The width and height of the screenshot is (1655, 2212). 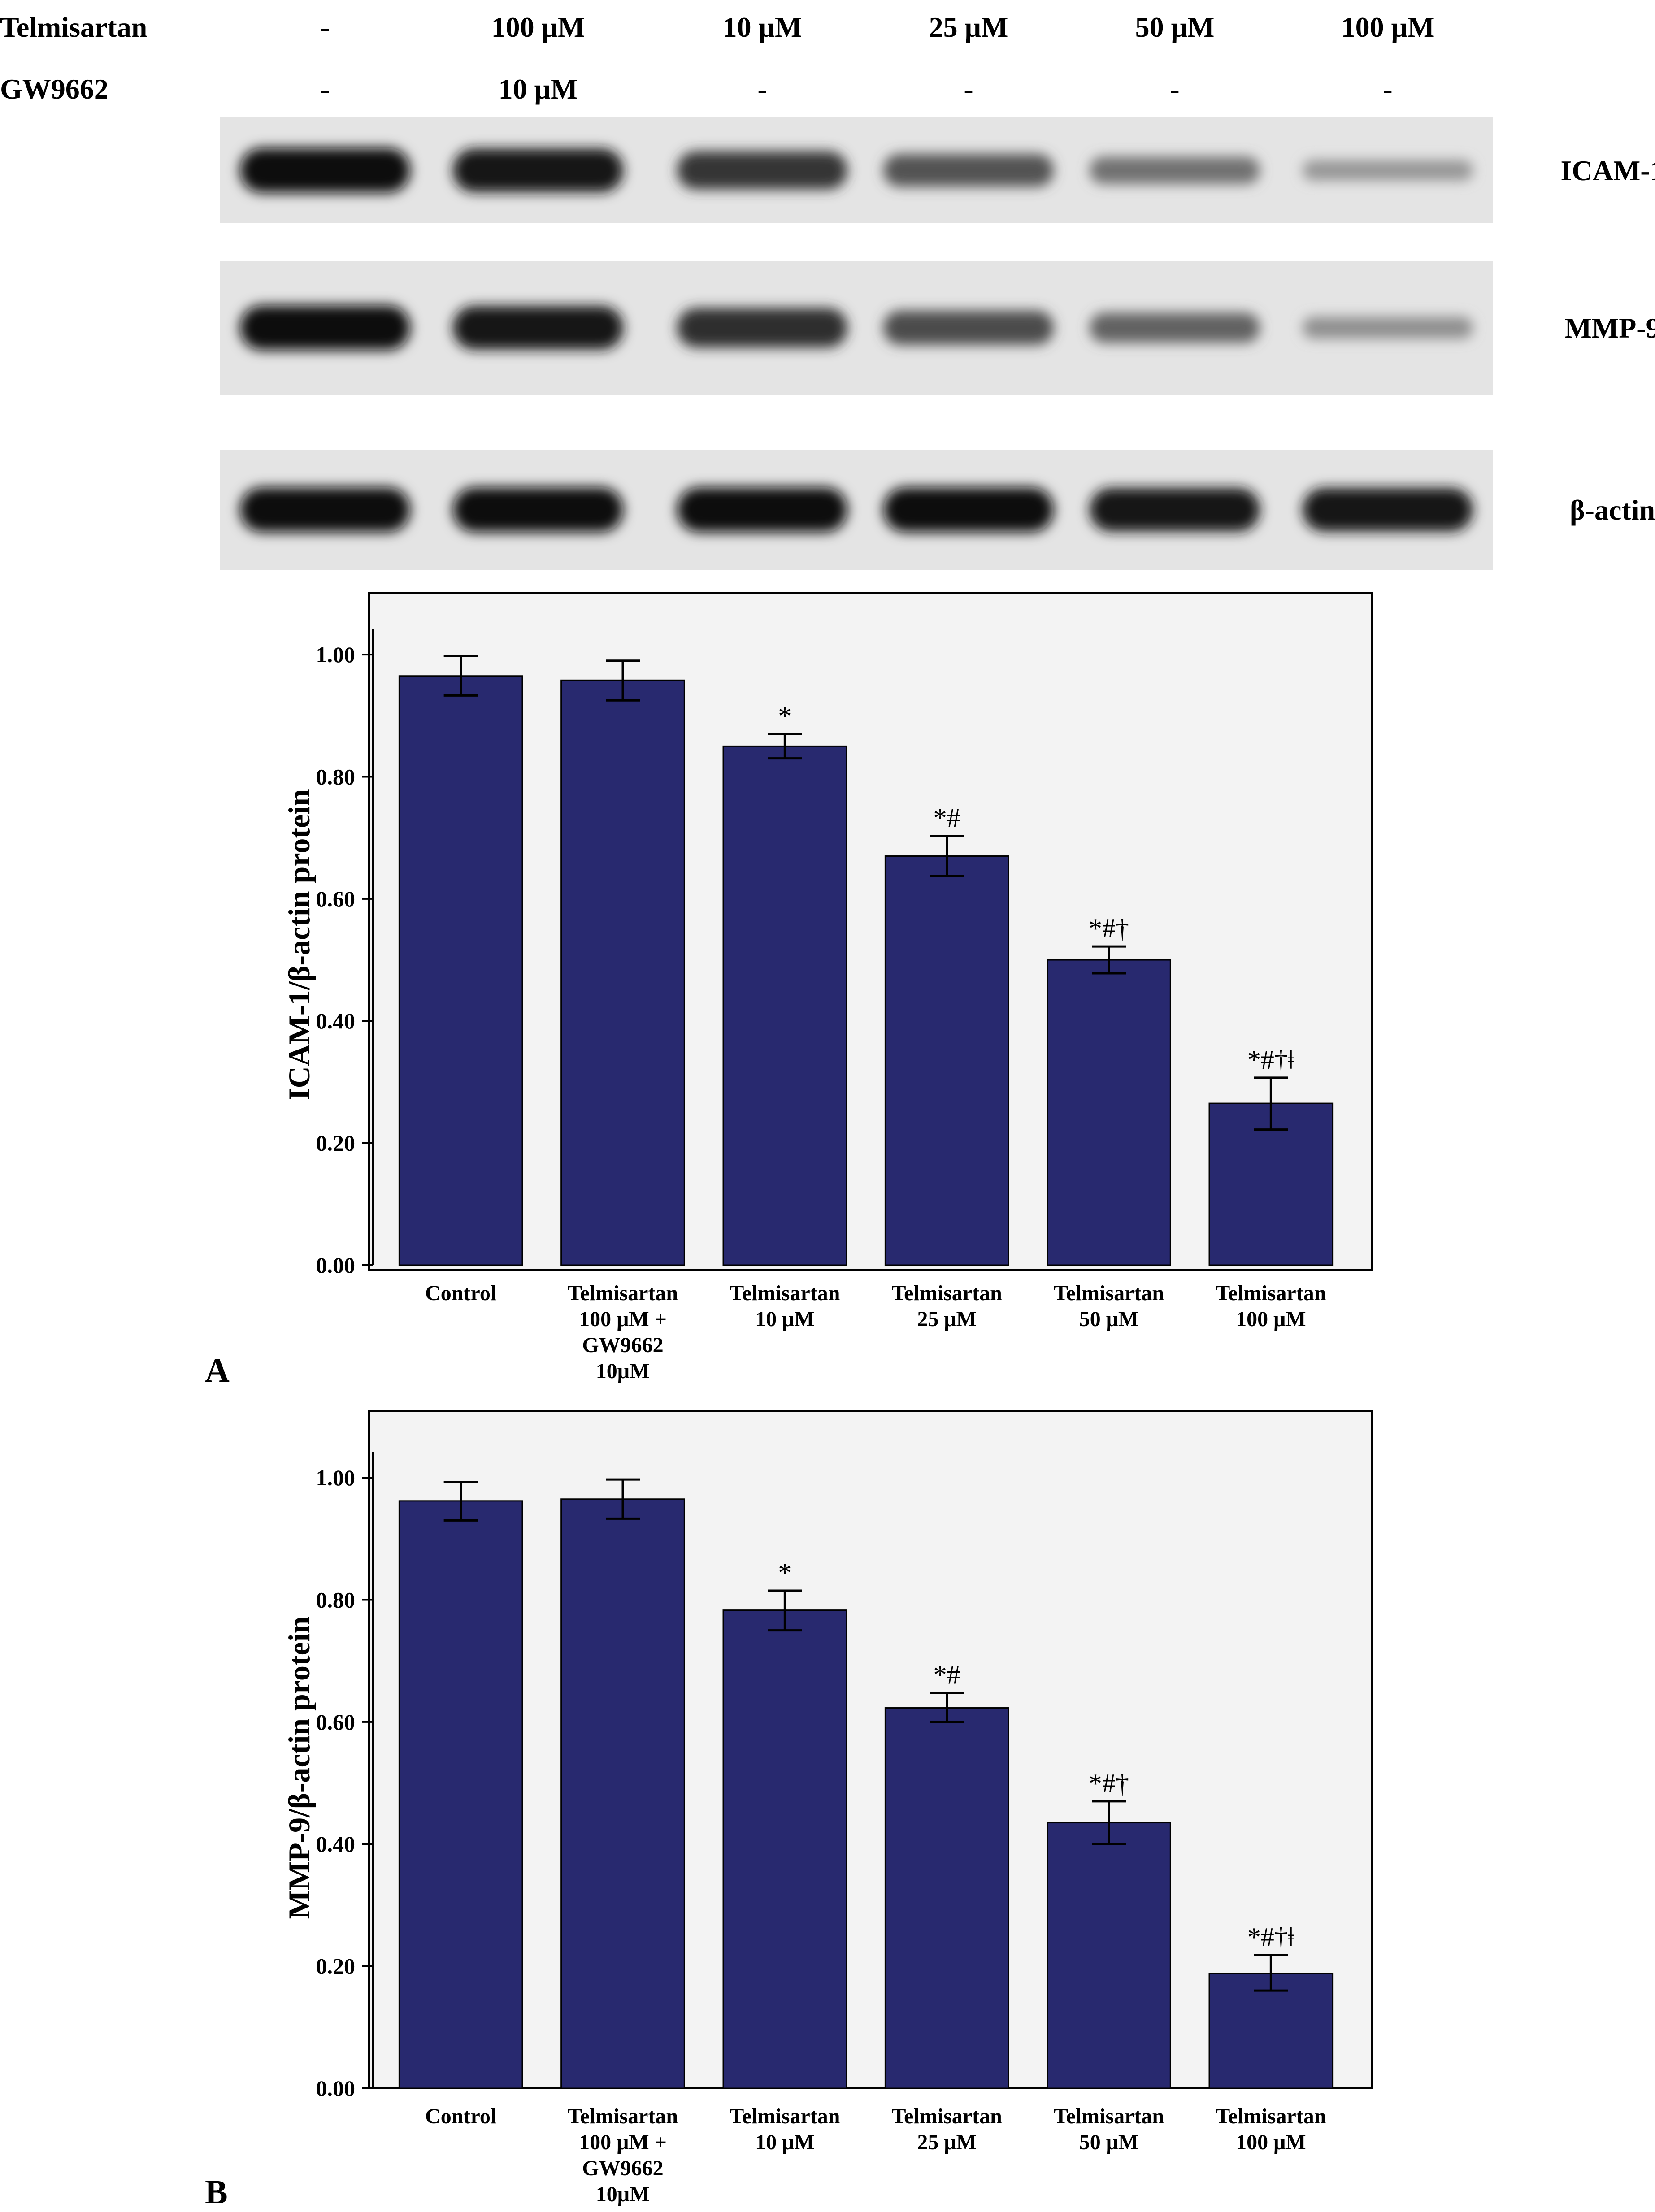 I want to click on panel-label: B, so click(x=216, y=2192).